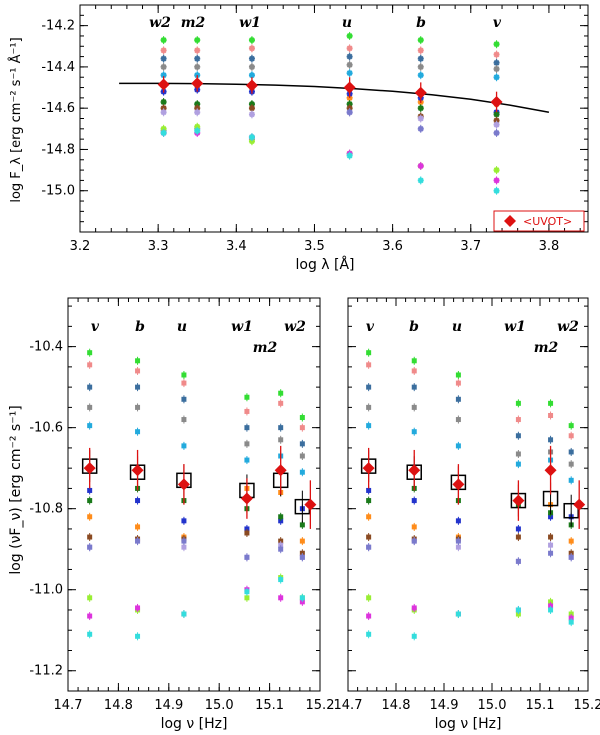  I want to click on y-tick-label: -11.0, so click(46, 590).